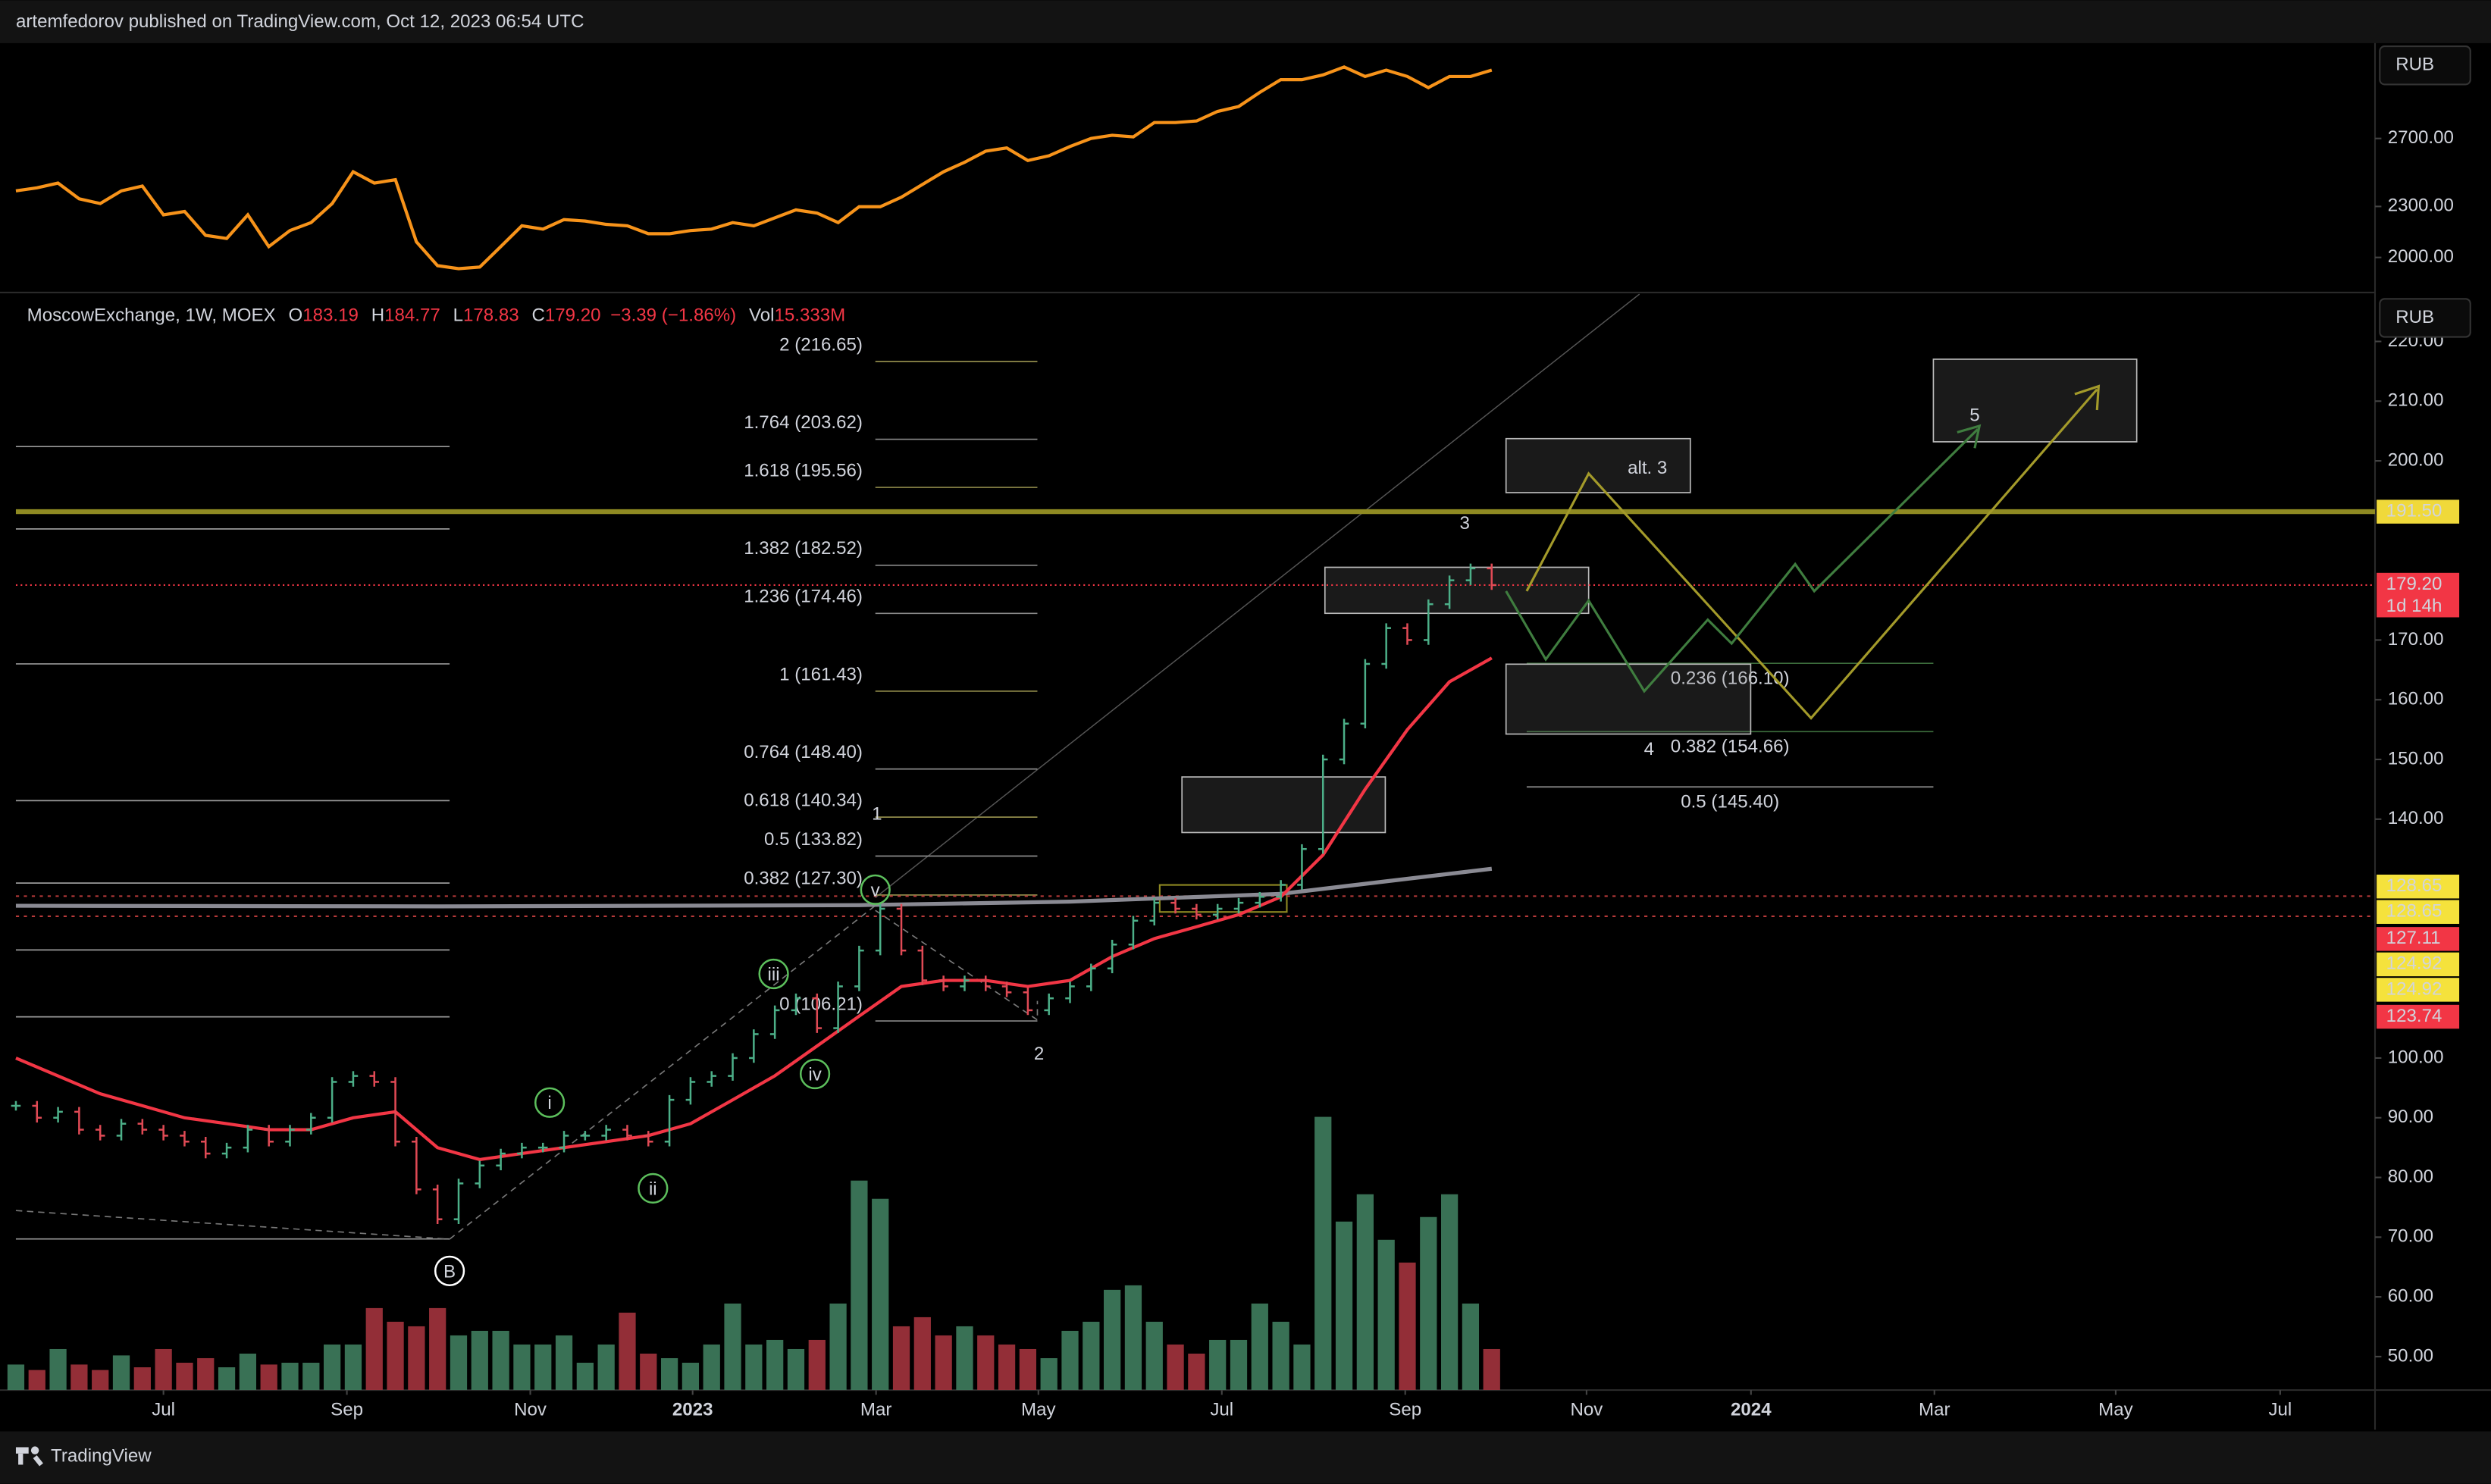 The width and height of the screenshot is (2491, 1484). Describe the element at coordinates (295, 316) in the screenshot. I see `legend-item: O` at that location.